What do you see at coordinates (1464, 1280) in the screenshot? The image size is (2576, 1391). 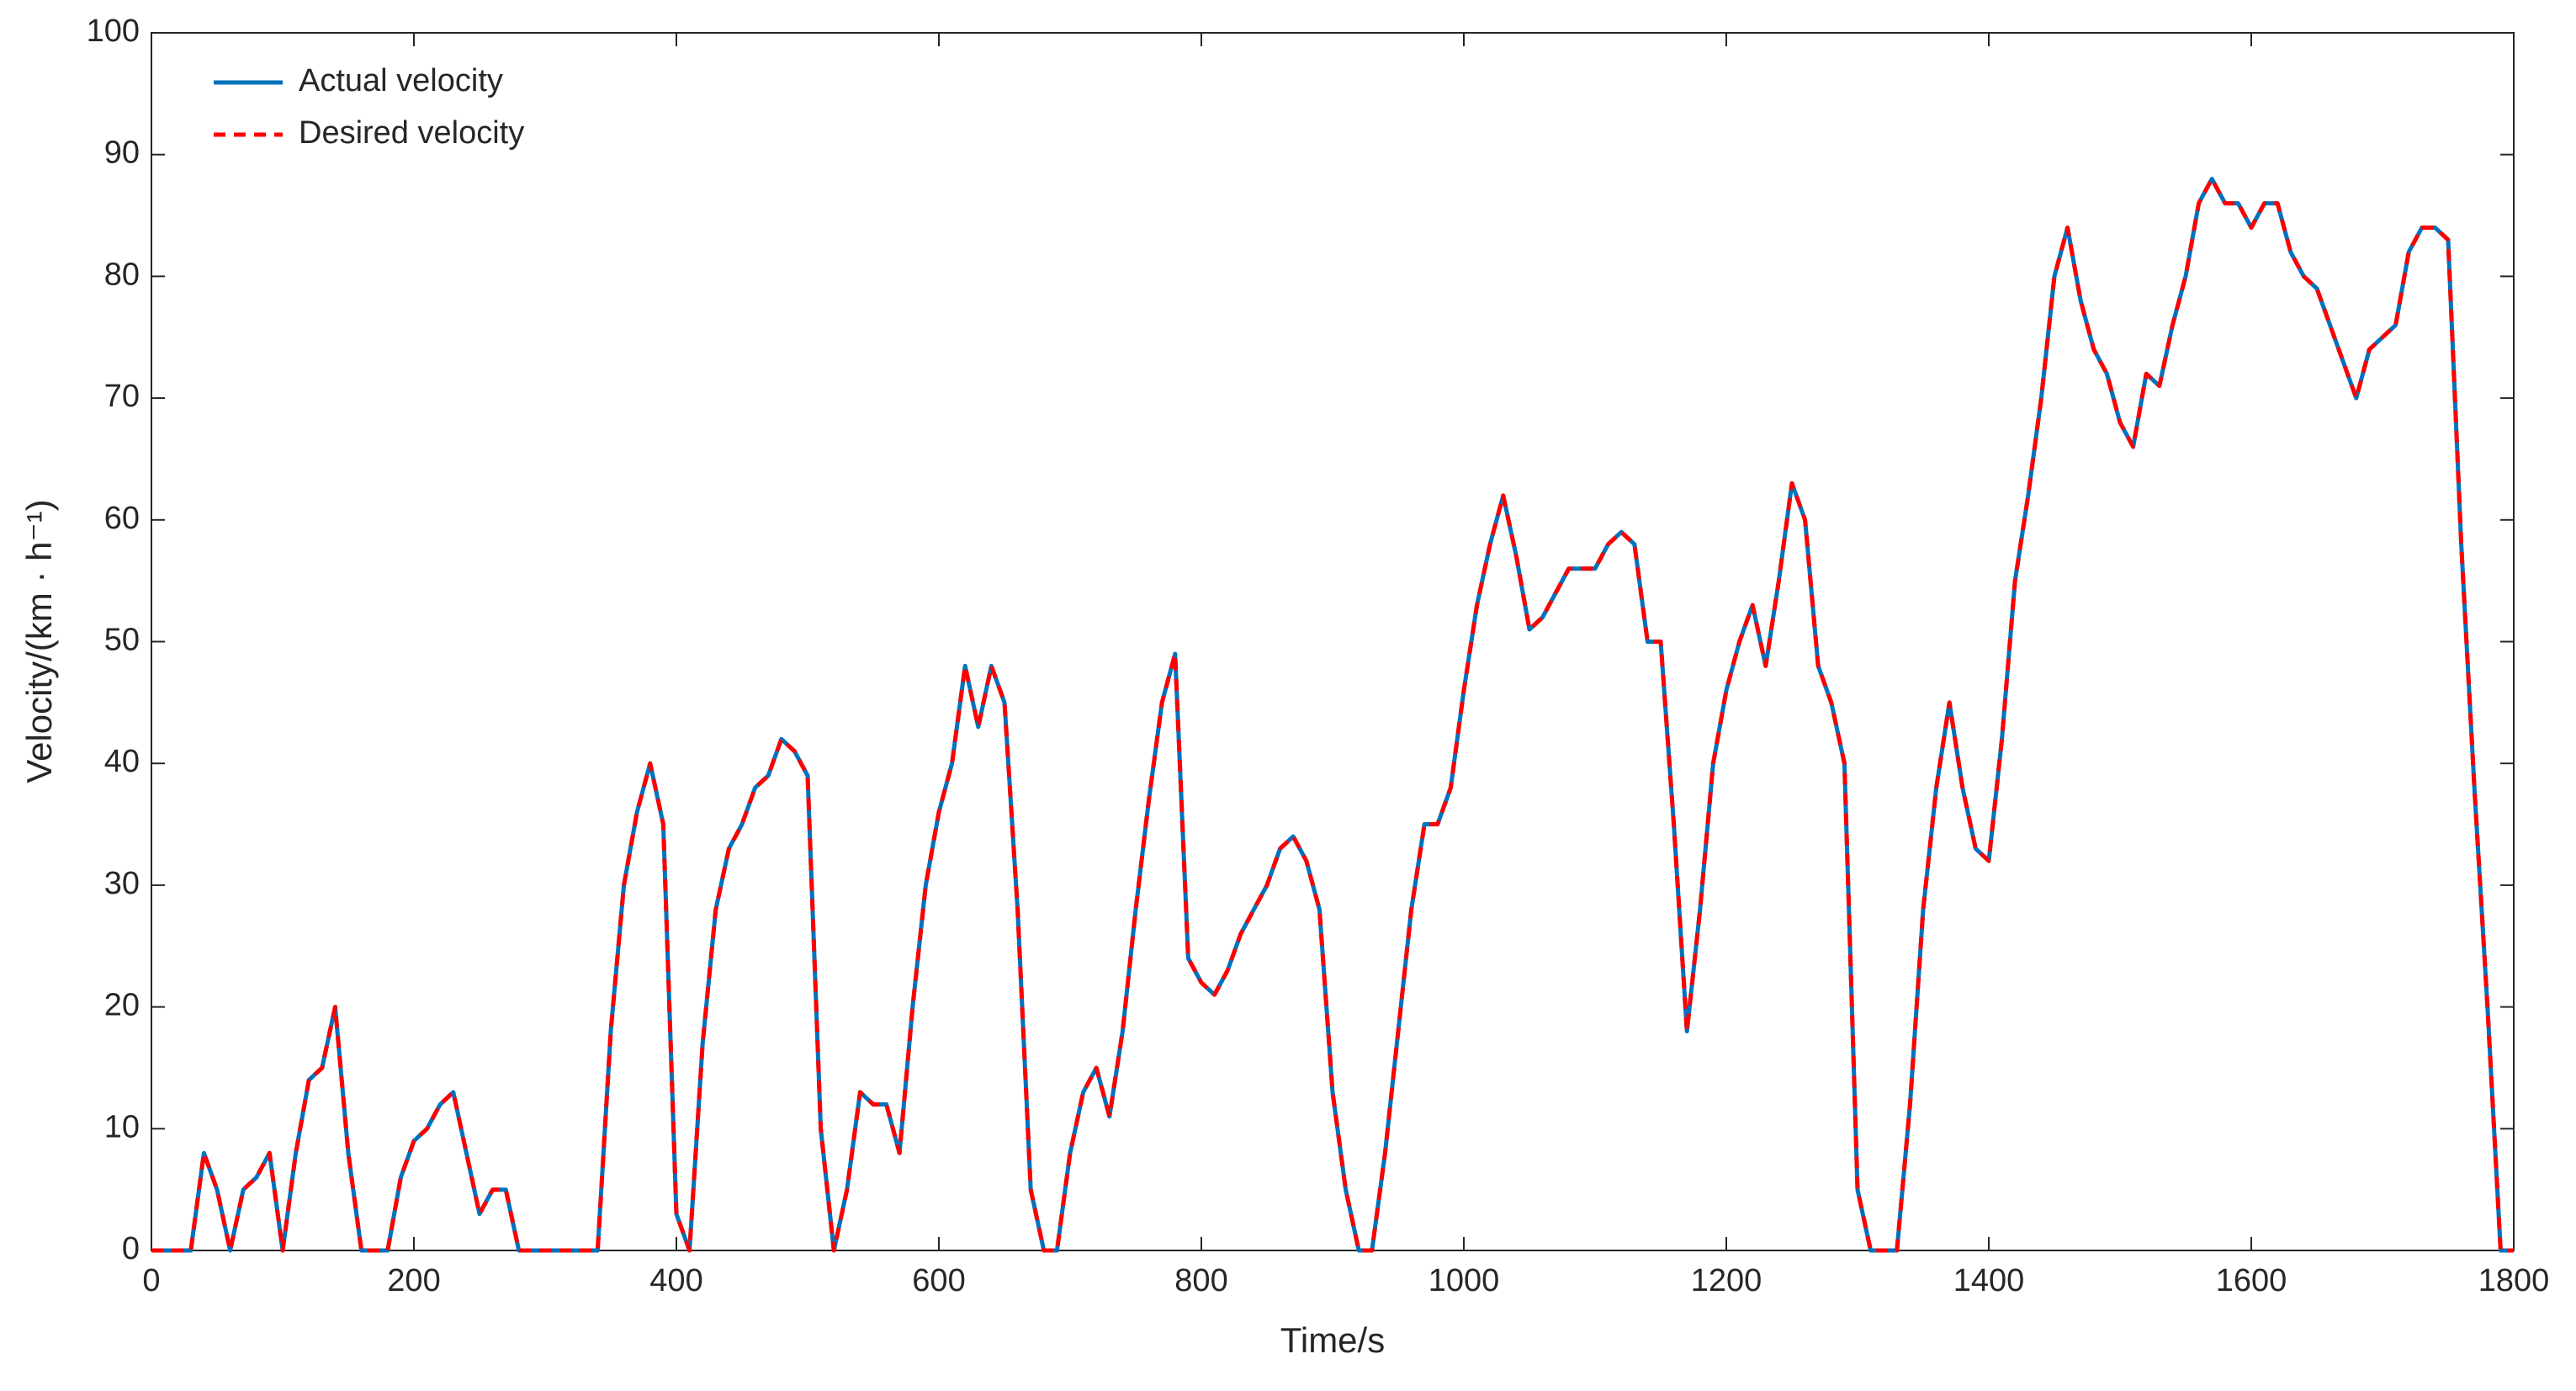 I see `x-tick-label: 1000` at bounding box center [1464, 1280].